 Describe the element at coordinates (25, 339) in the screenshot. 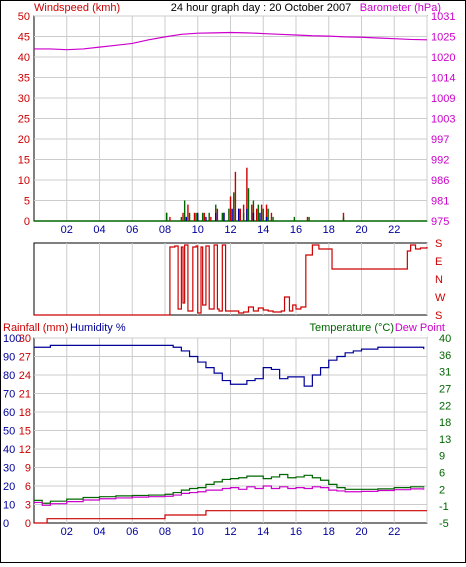

I see `rainfall-tick-label: 30` at that location.